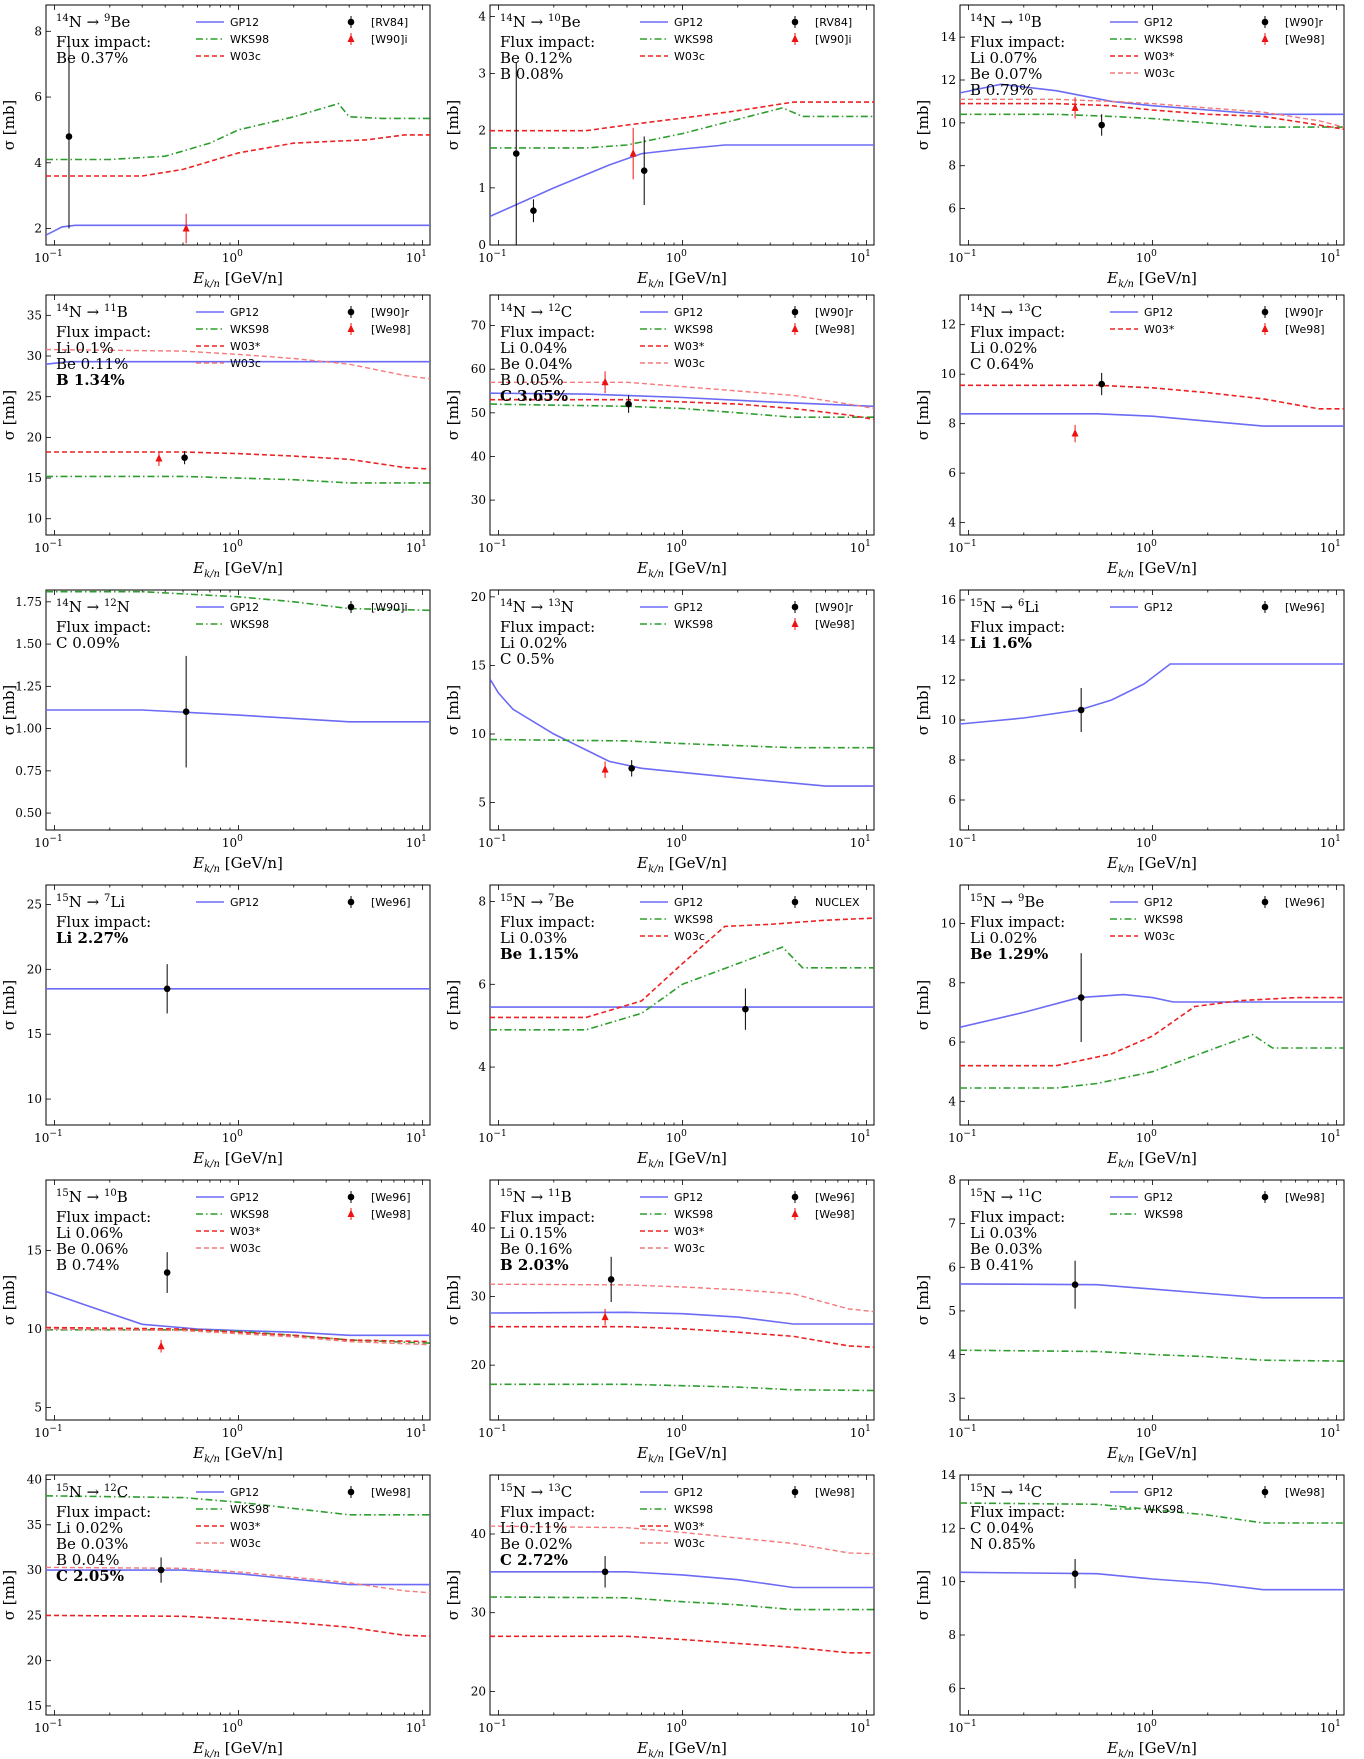 The image size is (1364, 1759). What do you see at coordinates (536, 58) in the screenshot?
I see `flux-impact-text: Be 0.12%` at bounding box center [536, 58].